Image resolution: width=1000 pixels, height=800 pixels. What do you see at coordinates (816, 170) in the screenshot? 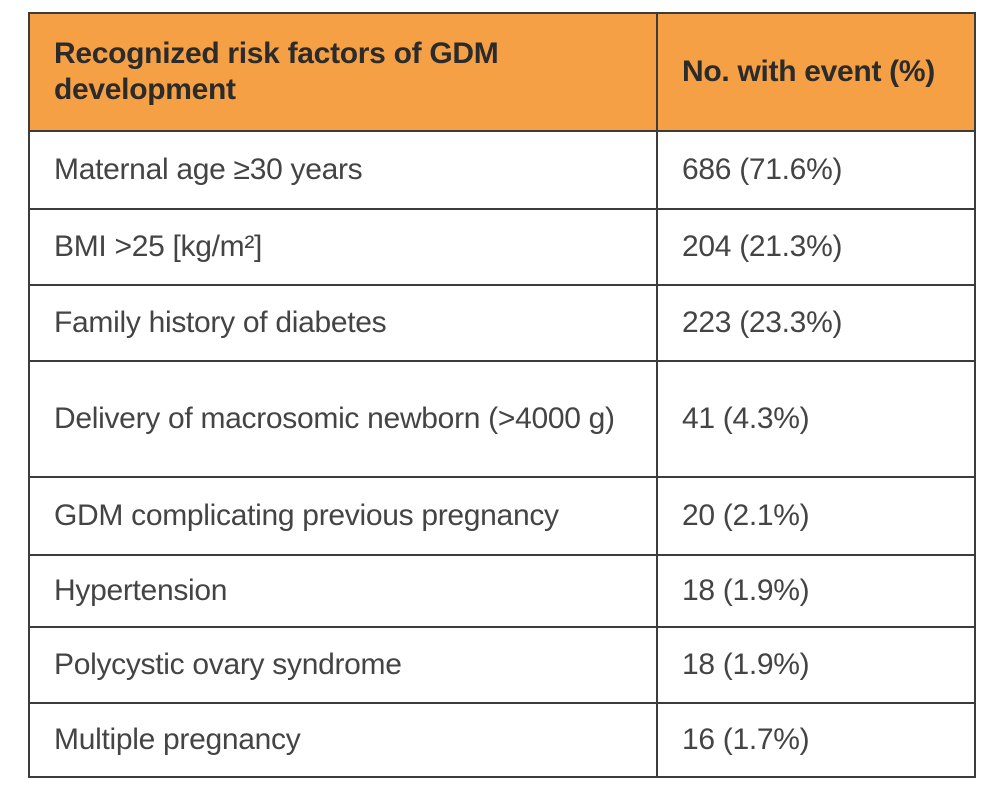
I see `event-count-cell: 686 (71.6%)` at bounding box center [816, 170].